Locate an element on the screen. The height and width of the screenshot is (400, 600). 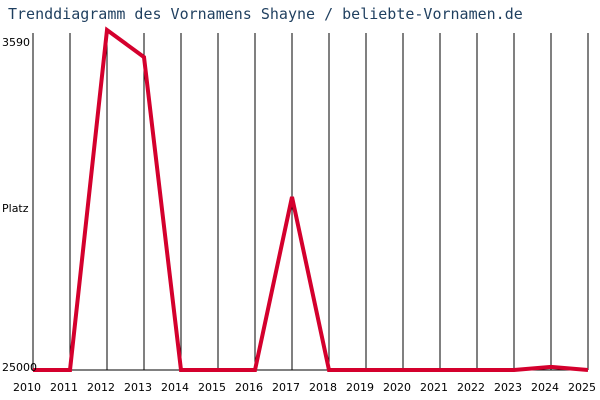
x-tick-label: 2014 is located at coordinates (175, 387).